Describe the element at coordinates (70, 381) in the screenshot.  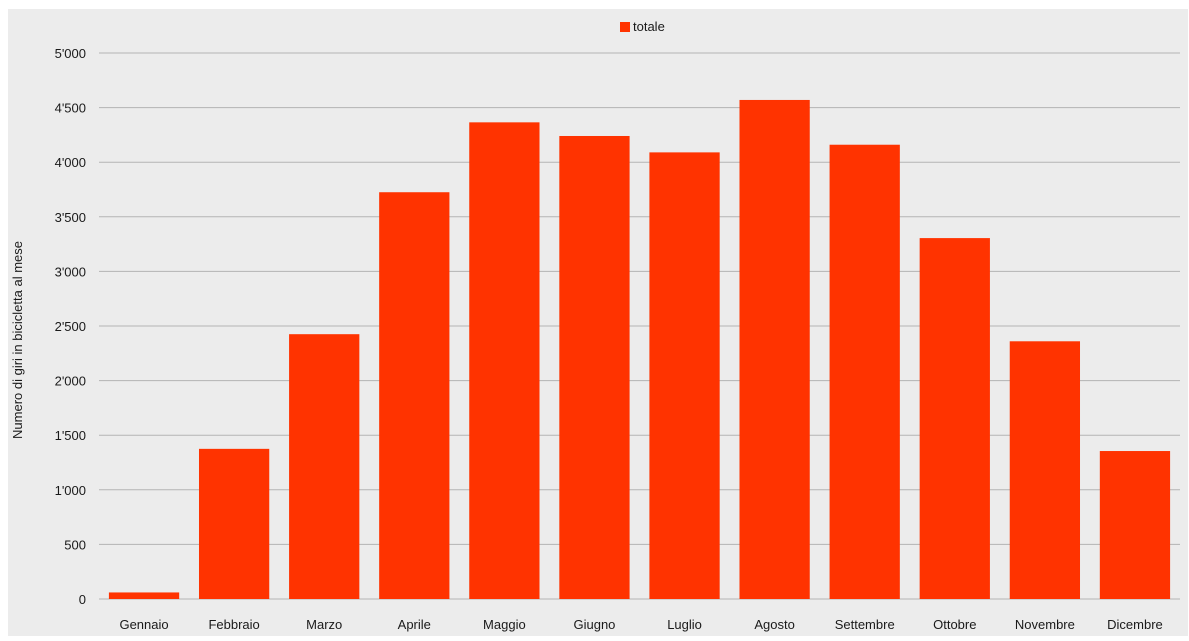
I see `y-tick-label: 2'000` at that location.